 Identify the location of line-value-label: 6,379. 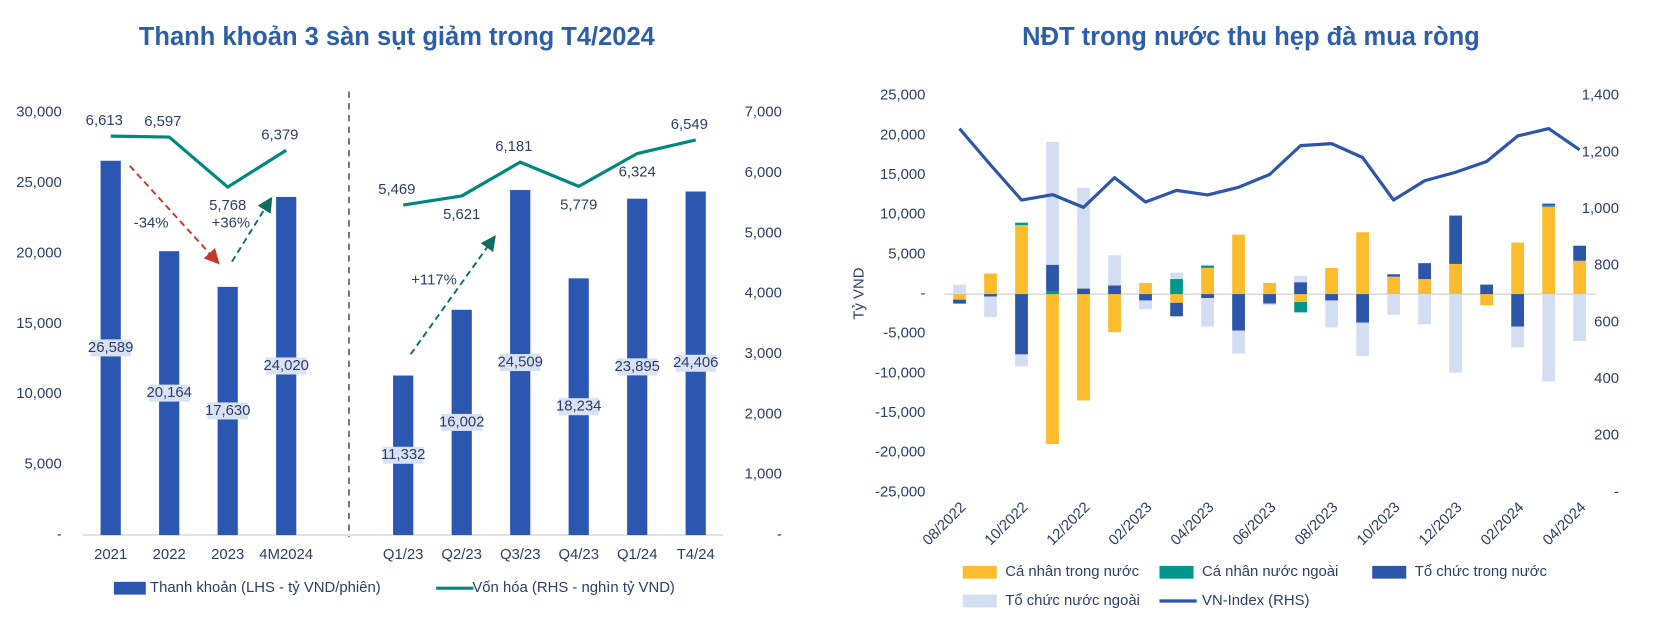
(279, 135).